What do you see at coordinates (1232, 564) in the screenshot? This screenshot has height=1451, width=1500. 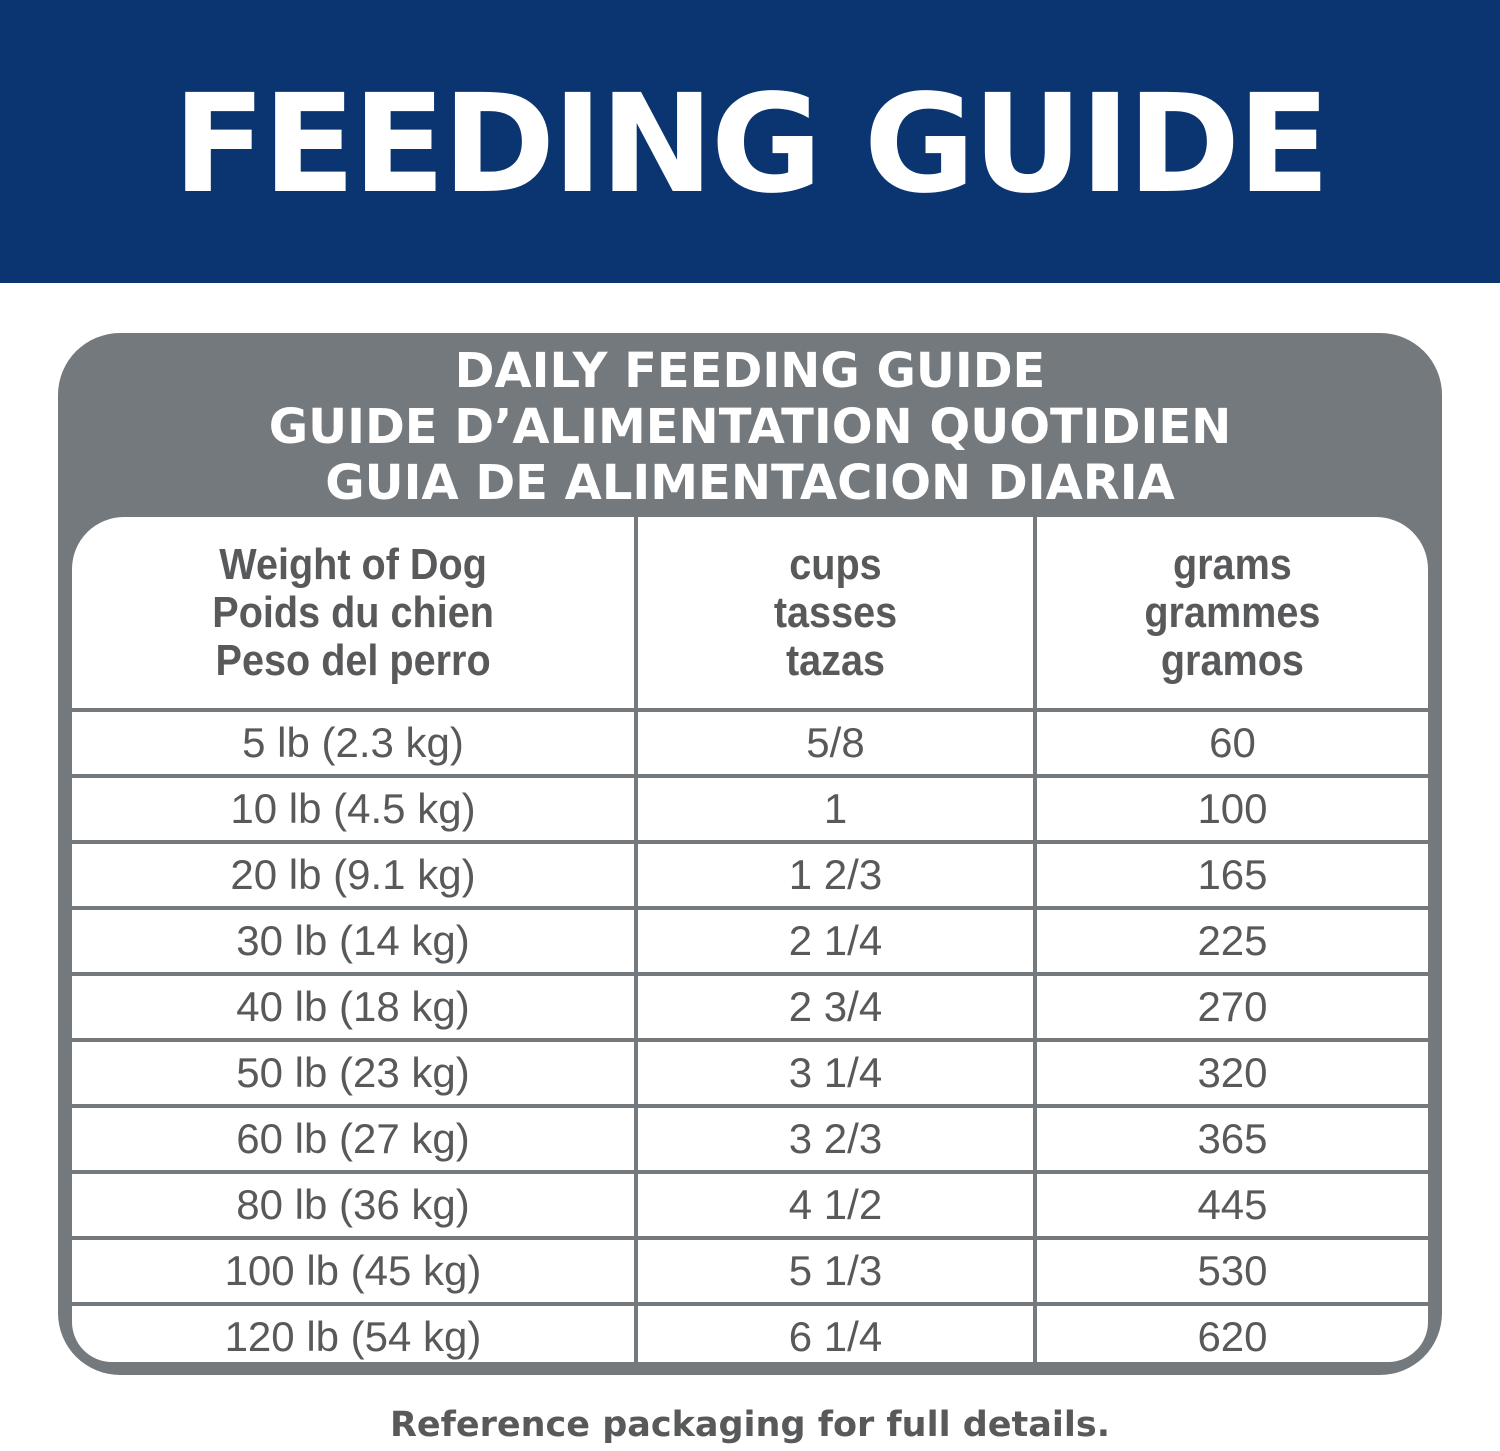 I see `header-line: grams` at bounding box center [1232, 564].